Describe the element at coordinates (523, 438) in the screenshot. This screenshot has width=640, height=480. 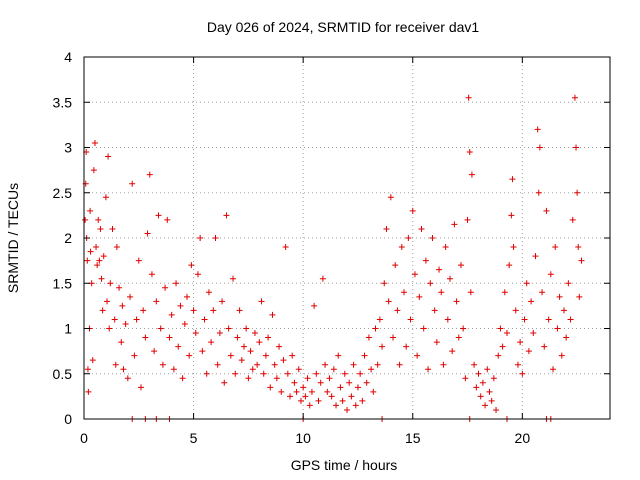
I see `x-tick-label: 20` at that location.